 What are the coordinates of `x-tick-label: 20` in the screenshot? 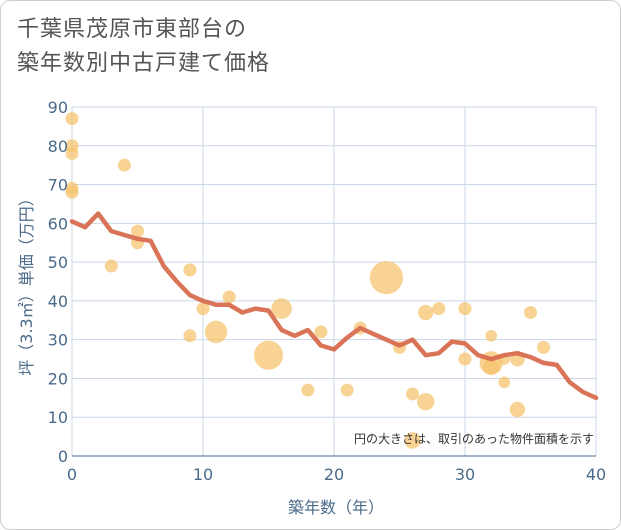 It's located at (334, 474).